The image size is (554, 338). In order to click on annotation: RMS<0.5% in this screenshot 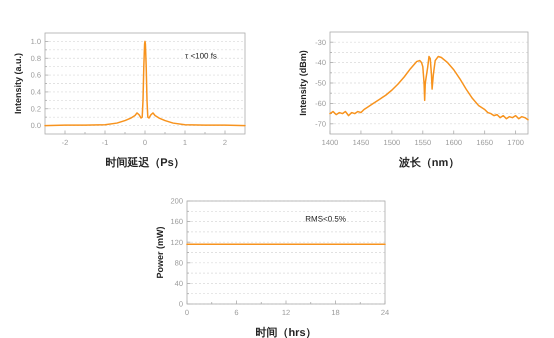, I will do `click(325, 219)`.